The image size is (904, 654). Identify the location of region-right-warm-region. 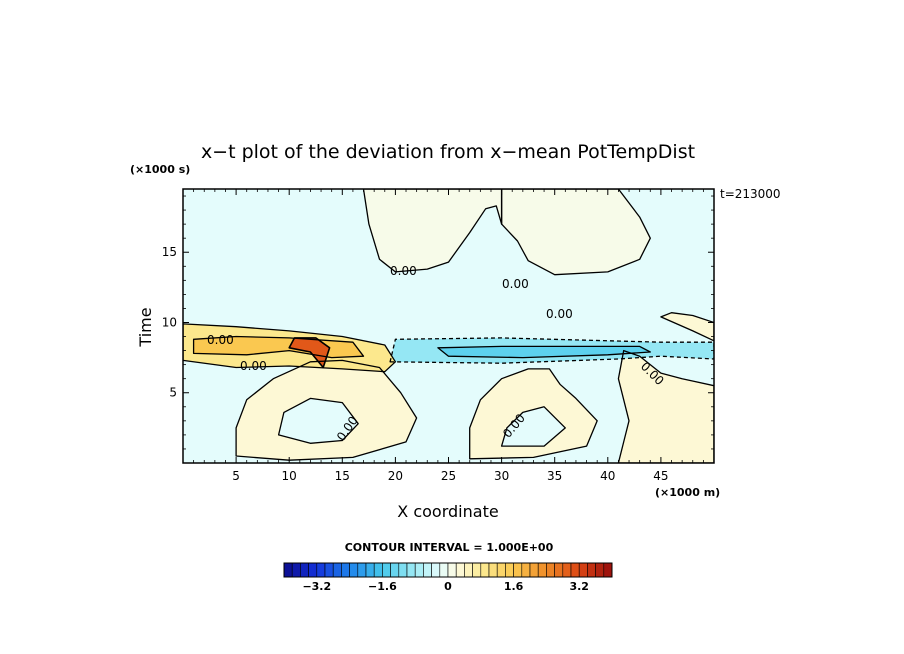
(666, 406).